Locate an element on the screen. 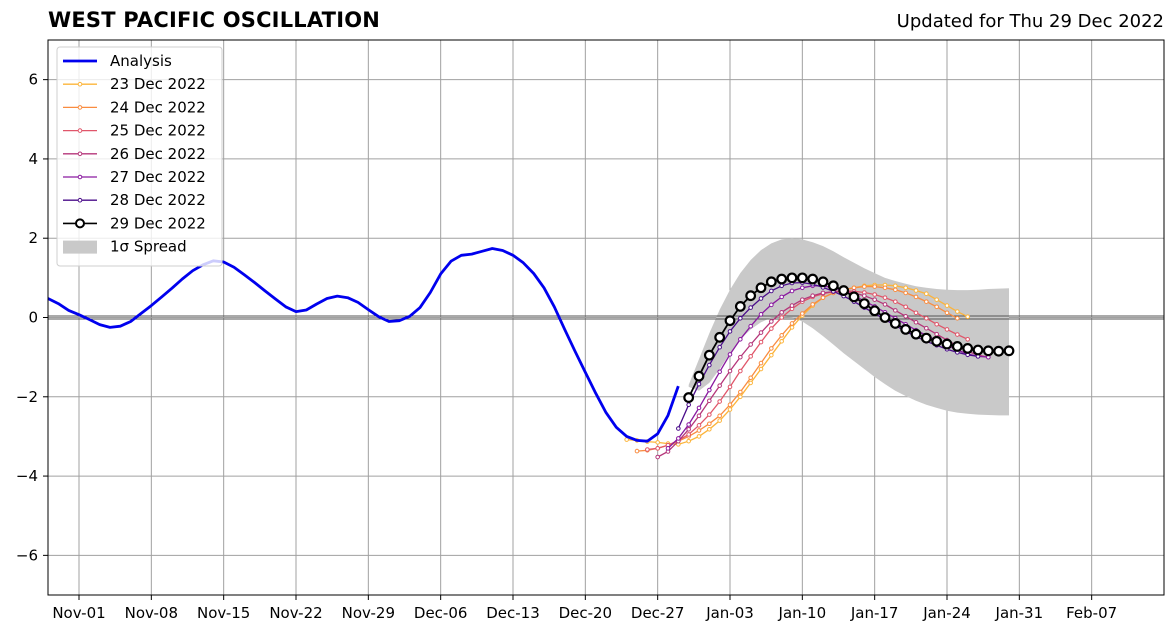 This screenshot has width=1176, height=633. x-tick-label: Jan-31 is located at coordinates (1019, 613).